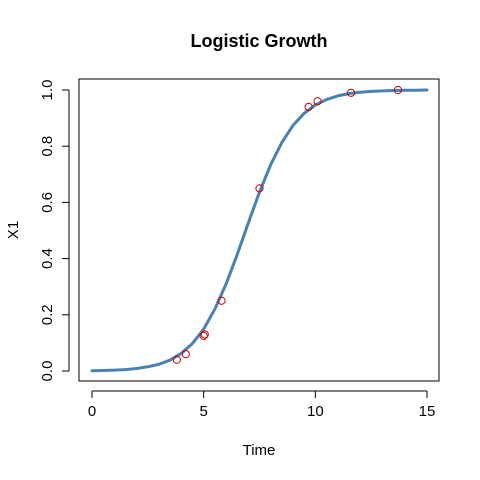  Describe the element at coordinates (203, 411) in the screenshot. I see `x-tick-label: 5` at that location.